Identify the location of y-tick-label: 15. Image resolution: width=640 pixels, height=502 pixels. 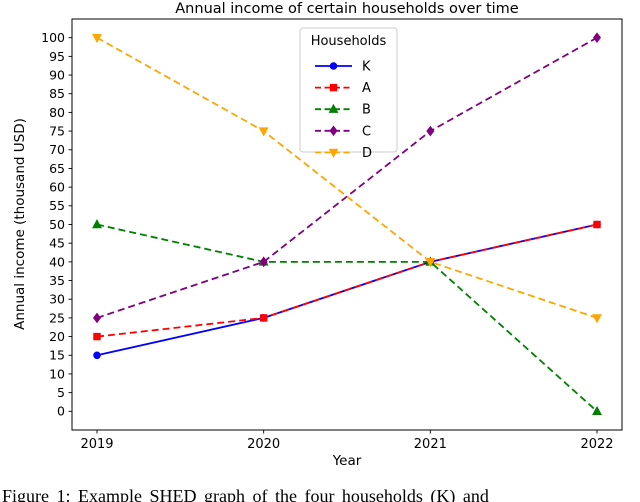
(57, 355).